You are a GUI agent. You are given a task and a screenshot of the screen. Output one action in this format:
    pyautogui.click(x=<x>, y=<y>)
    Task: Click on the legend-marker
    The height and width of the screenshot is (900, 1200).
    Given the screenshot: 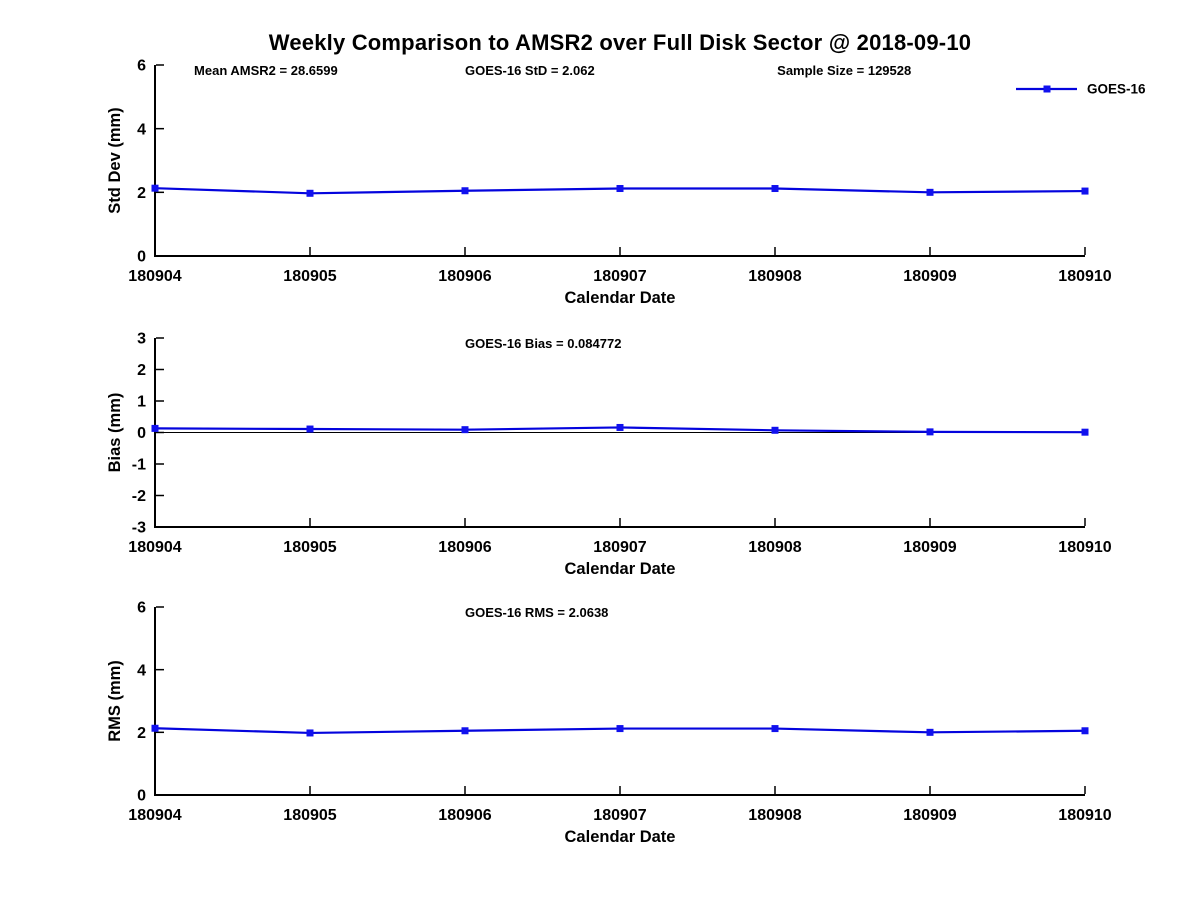 What is the action you would take?
    pyautogui.click(x=1047, y=89)
    